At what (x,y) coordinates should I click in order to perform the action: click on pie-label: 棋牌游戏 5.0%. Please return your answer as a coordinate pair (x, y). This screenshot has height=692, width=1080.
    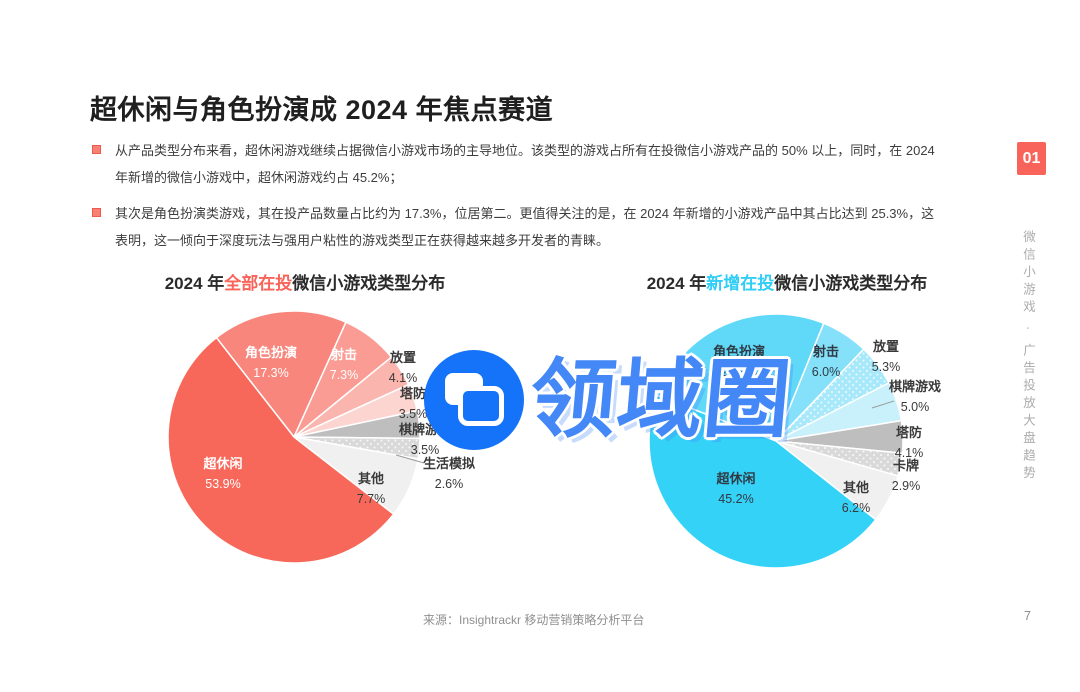
    Looking at the image, I should click on (915, 396).